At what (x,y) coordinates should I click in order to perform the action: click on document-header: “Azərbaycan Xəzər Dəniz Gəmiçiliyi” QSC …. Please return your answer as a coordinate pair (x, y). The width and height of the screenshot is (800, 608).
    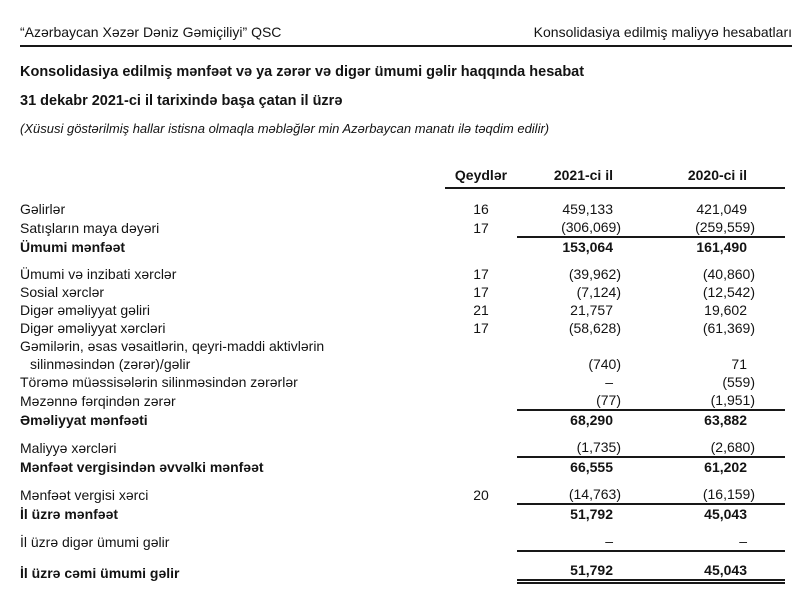
    Looking at the image, I should click on (406, 35).